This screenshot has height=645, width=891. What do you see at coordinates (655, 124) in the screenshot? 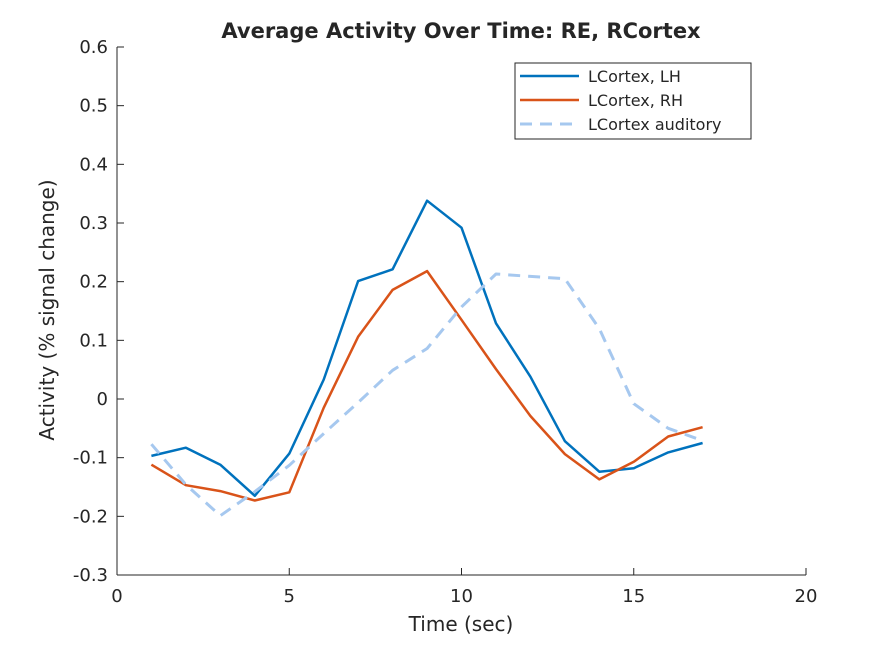
I see `legend-label-3: LCortex auditory` at bounding box center [655, 124].